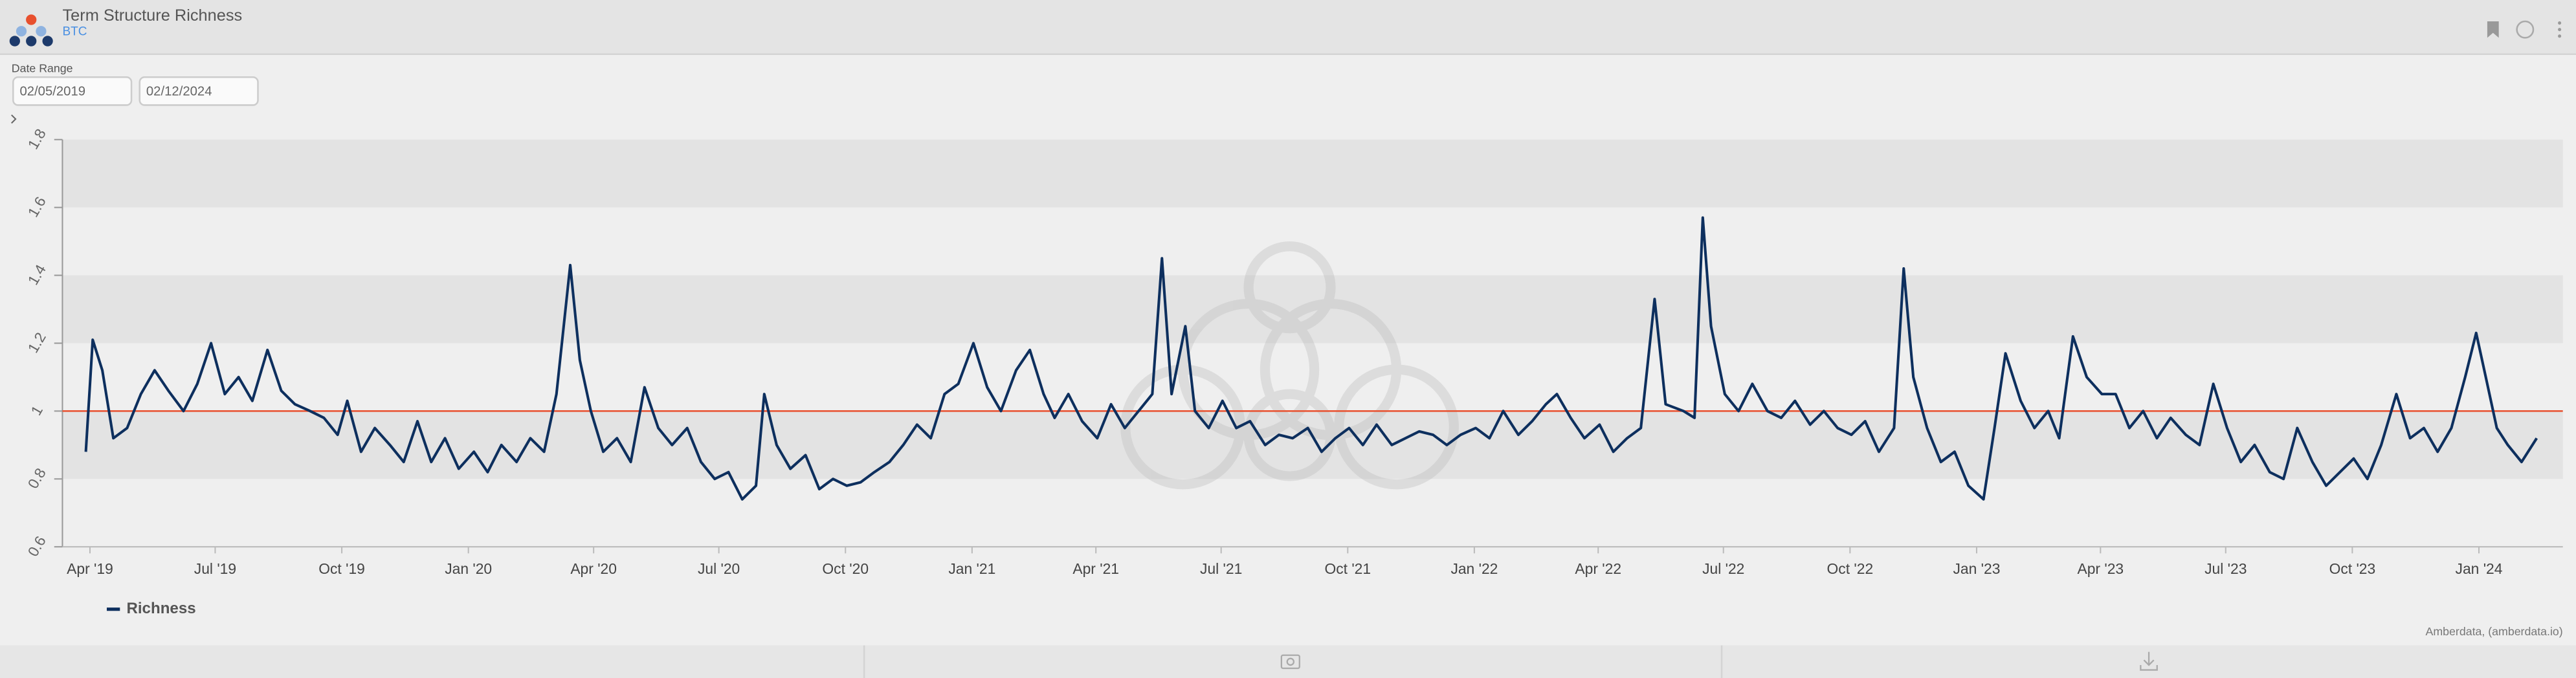  I want to click on legend-label: Richness, so click(160, 608).